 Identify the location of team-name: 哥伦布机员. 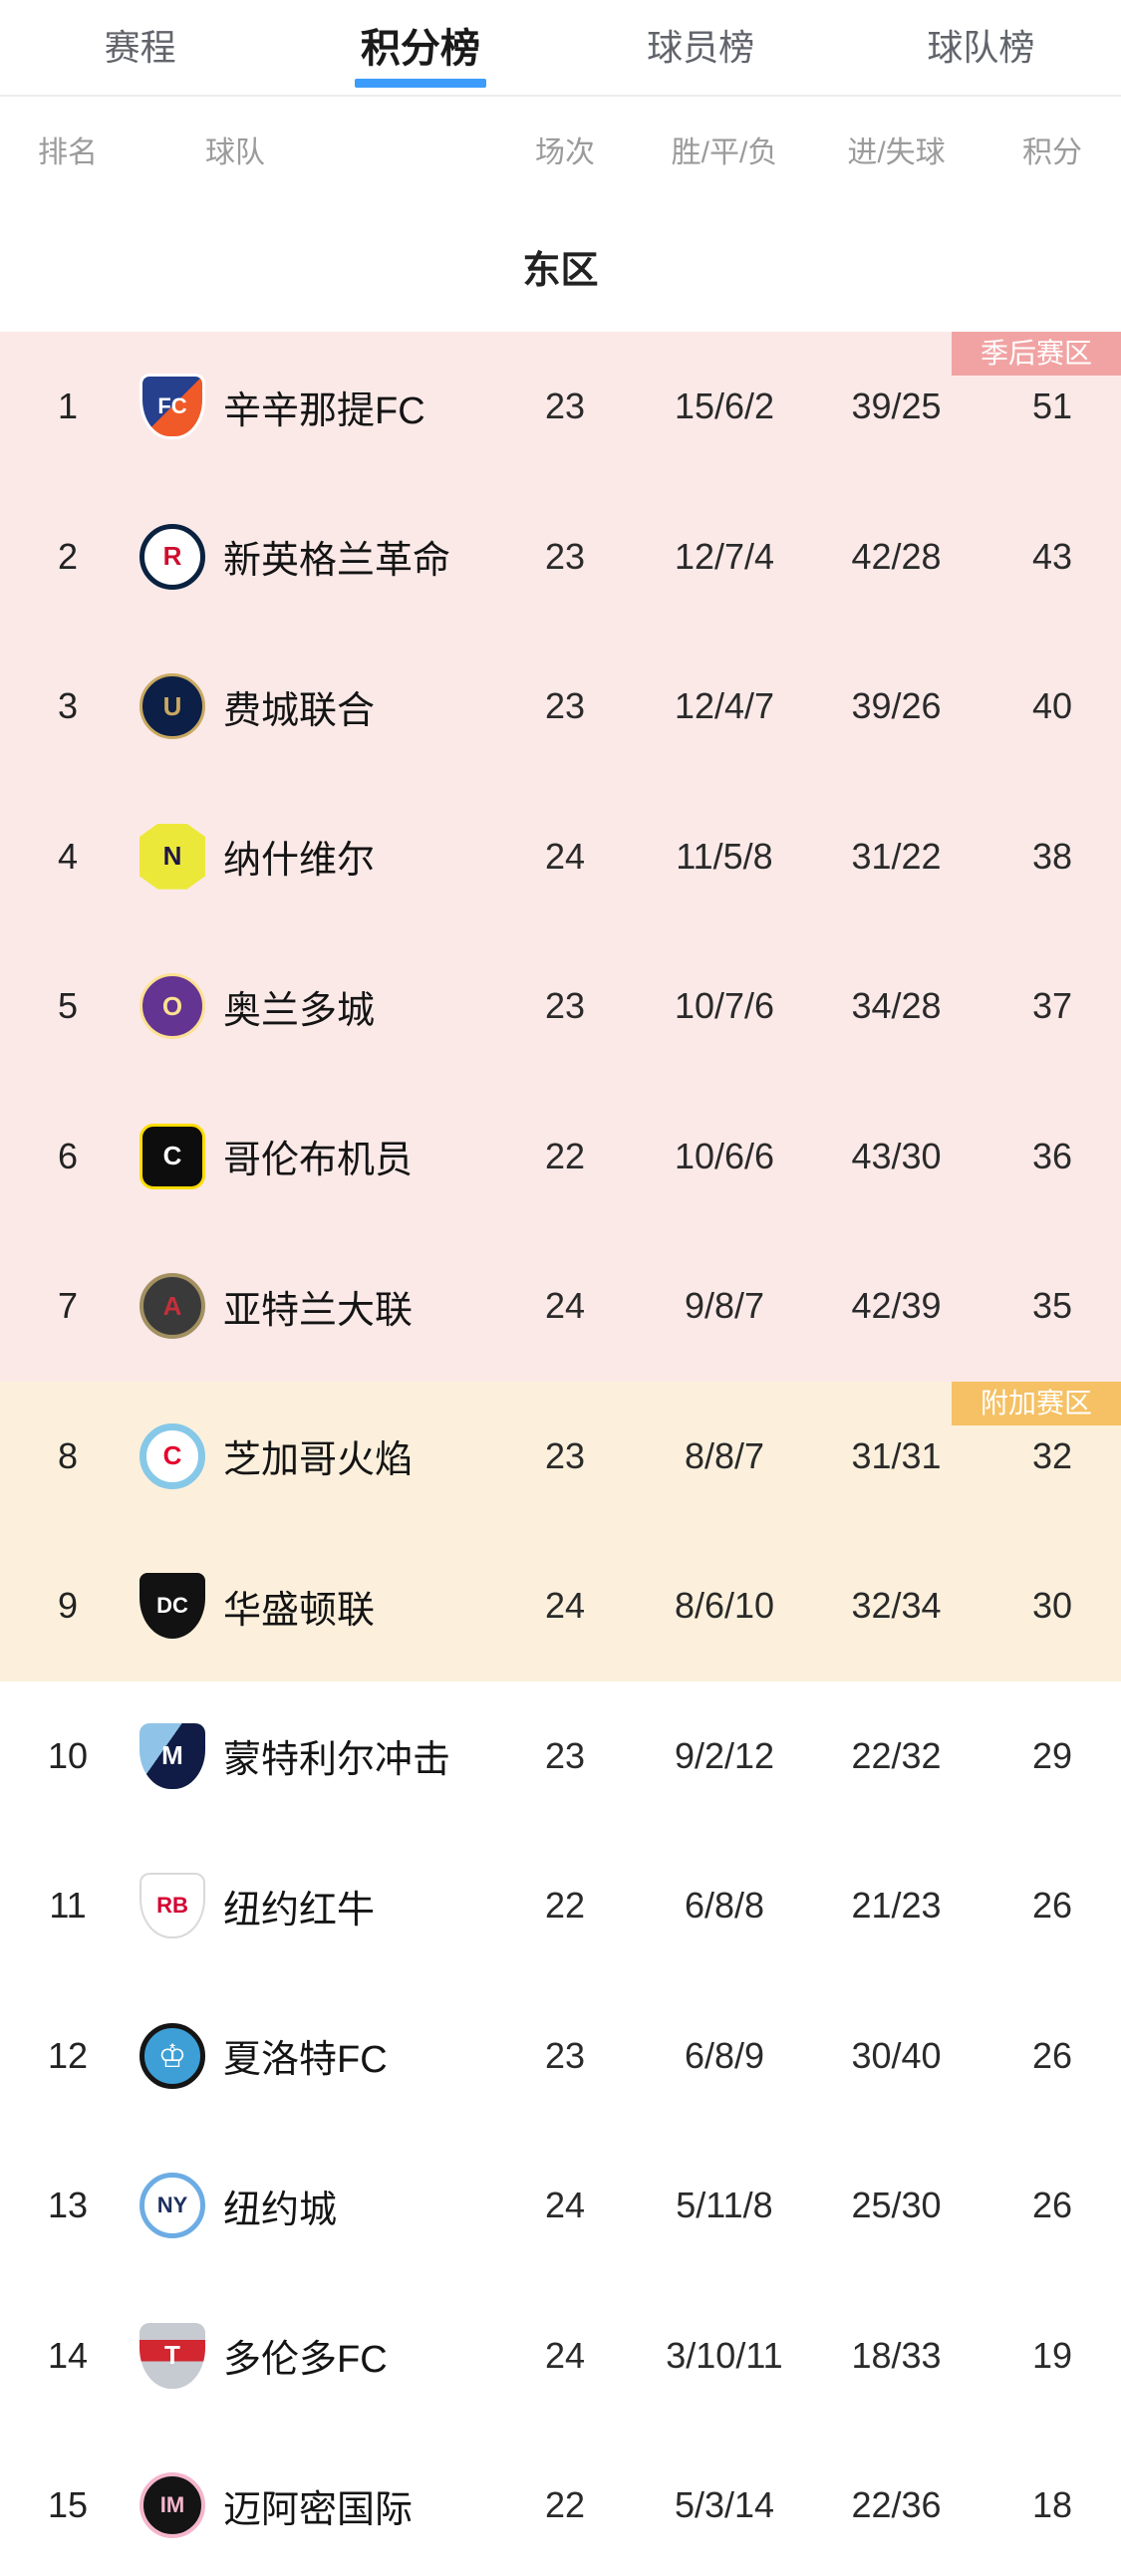
(318, 1161).